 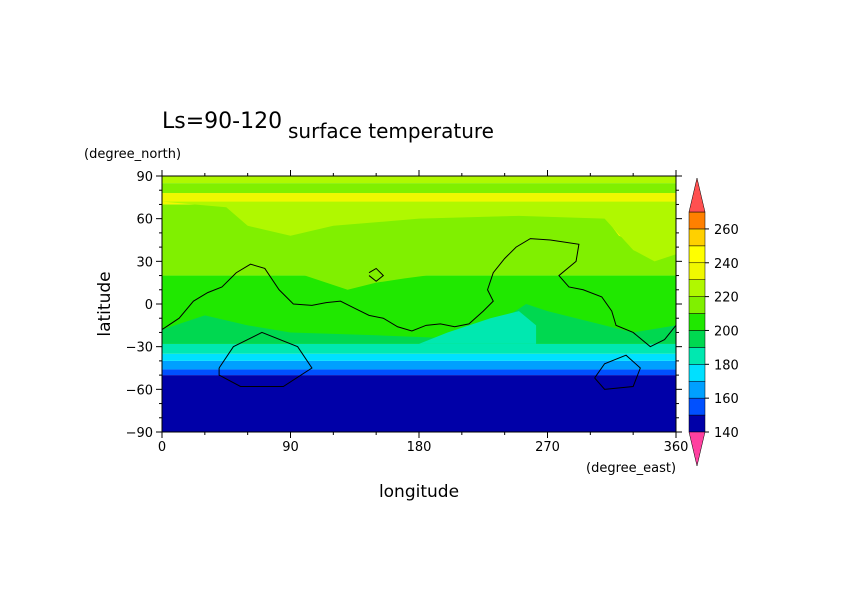 What do you see at coordinates (697, 195) in the screenshot?
I see `colorbar-over-arrow` at bounding box center [697, 195].